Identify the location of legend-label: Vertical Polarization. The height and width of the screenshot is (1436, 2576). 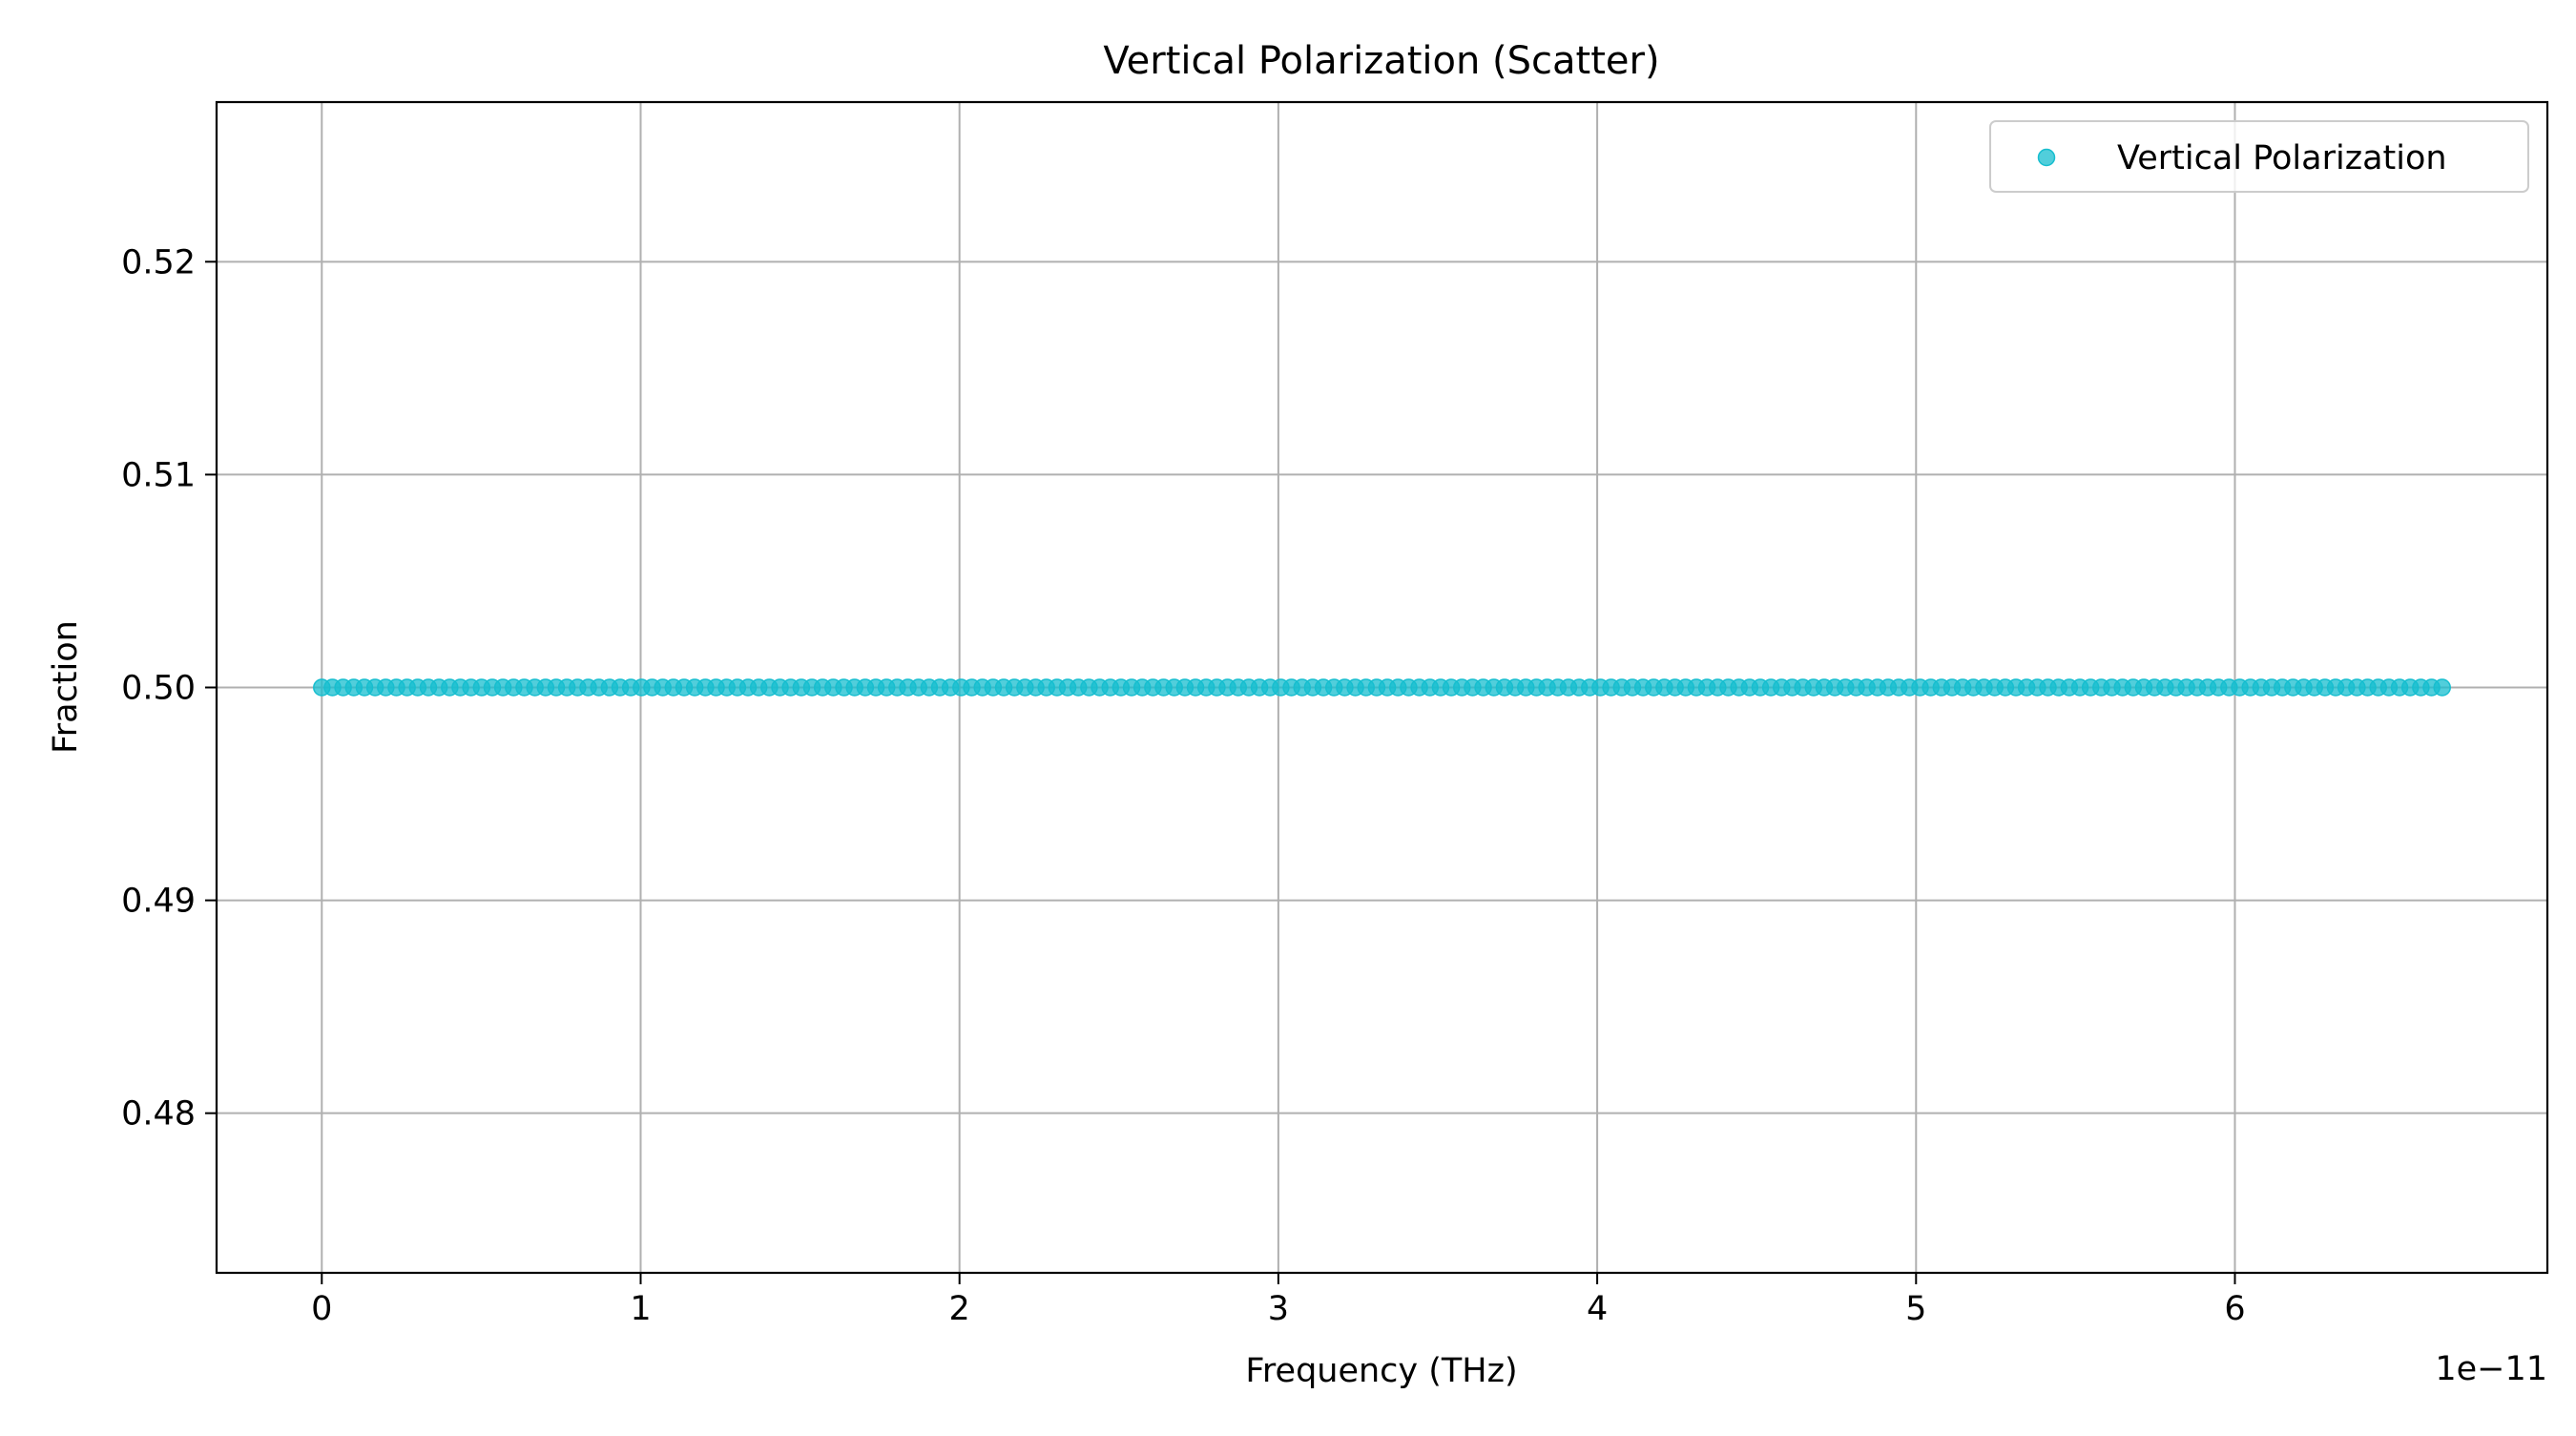
(2282, 158).